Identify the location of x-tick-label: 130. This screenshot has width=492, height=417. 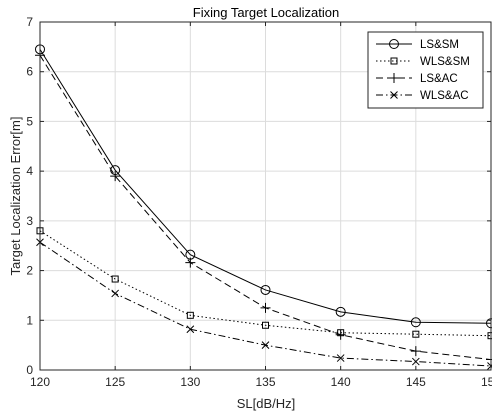
(190, 382).